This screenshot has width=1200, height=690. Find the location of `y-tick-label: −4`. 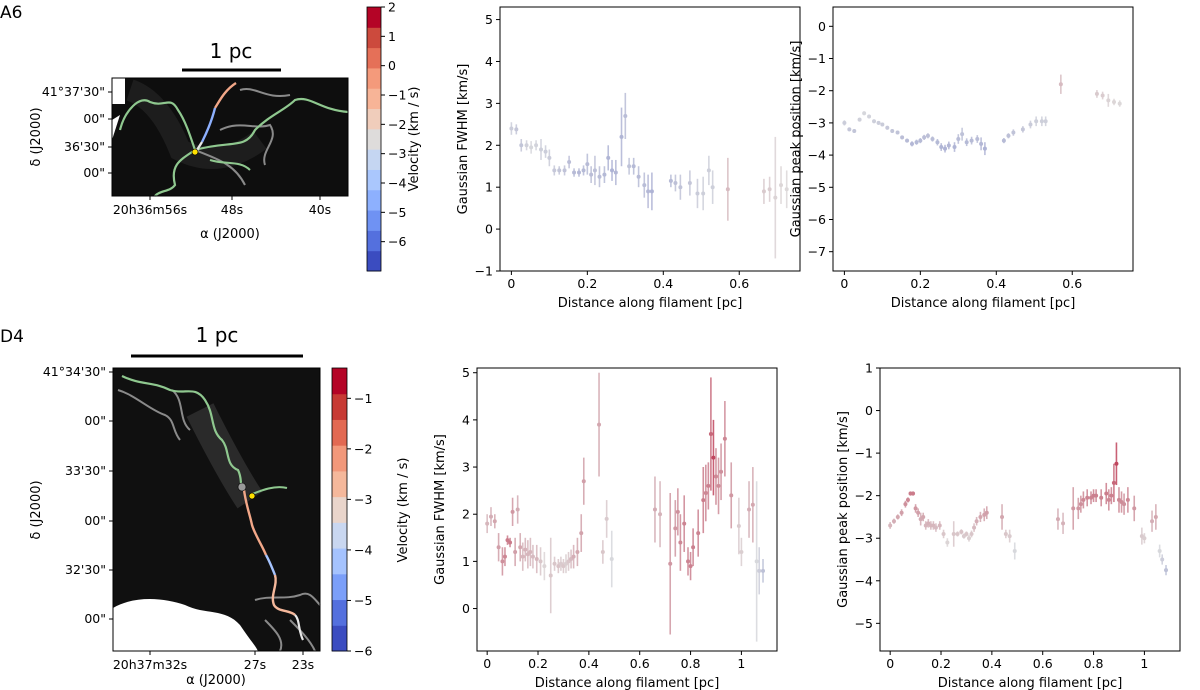

y-tick-label: −4 is located at coordinates (817, 155).